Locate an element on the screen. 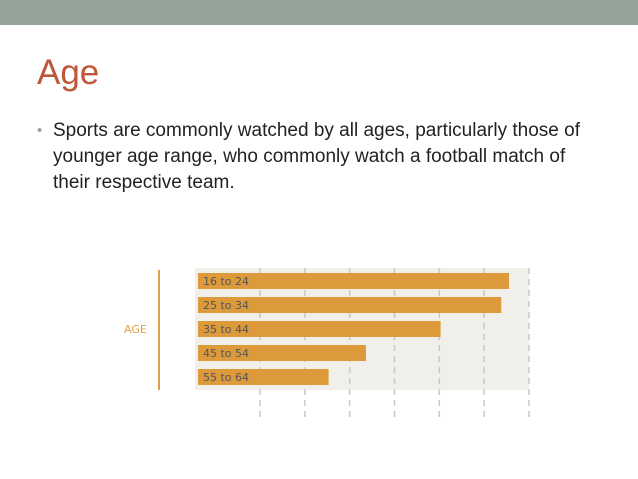  category-labels: 16 to 24 25 to 34 35 to 44 45 to 54 55 to 64 is located at coordinates (226, 329).